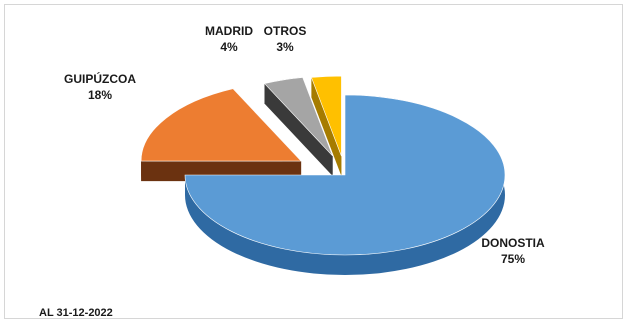  What do you see at coordinates (285, 47) in the screenshot?
I see `slice-otros-value-label: 3%` at bounding box center [285, 47].